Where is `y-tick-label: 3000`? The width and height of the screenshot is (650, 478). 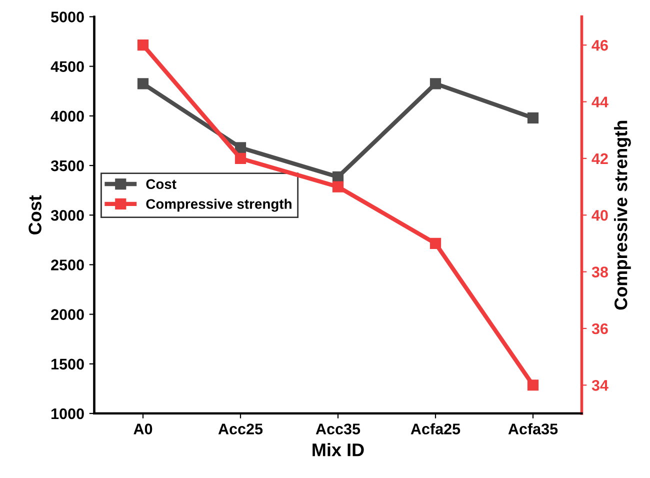
y-tick-label: 3000 is located at coordinates (67, 215).